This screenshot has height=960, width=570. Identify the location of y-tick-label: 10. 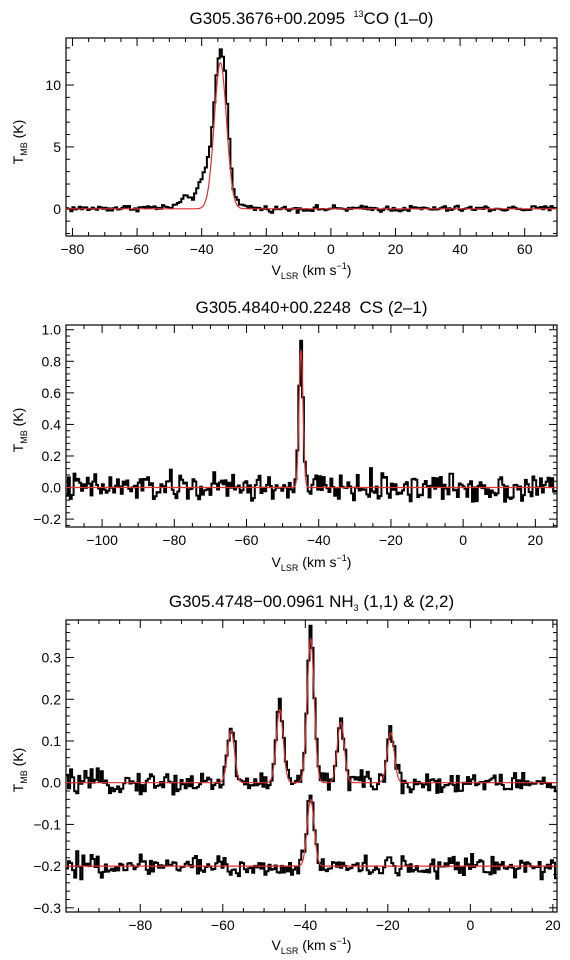
(53, 85).